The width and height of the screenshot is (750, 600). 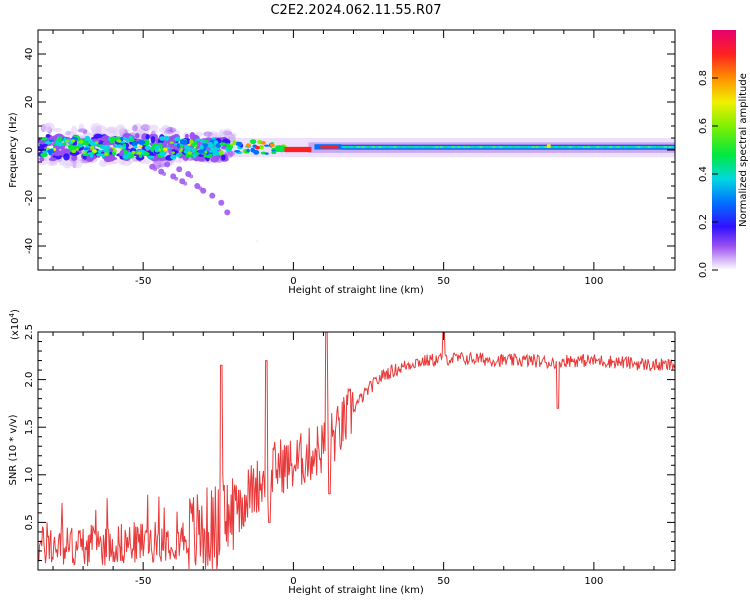 I want to click on figure-title: C2E2.2024.062.11.55.R07, so click(x=355, y=10).